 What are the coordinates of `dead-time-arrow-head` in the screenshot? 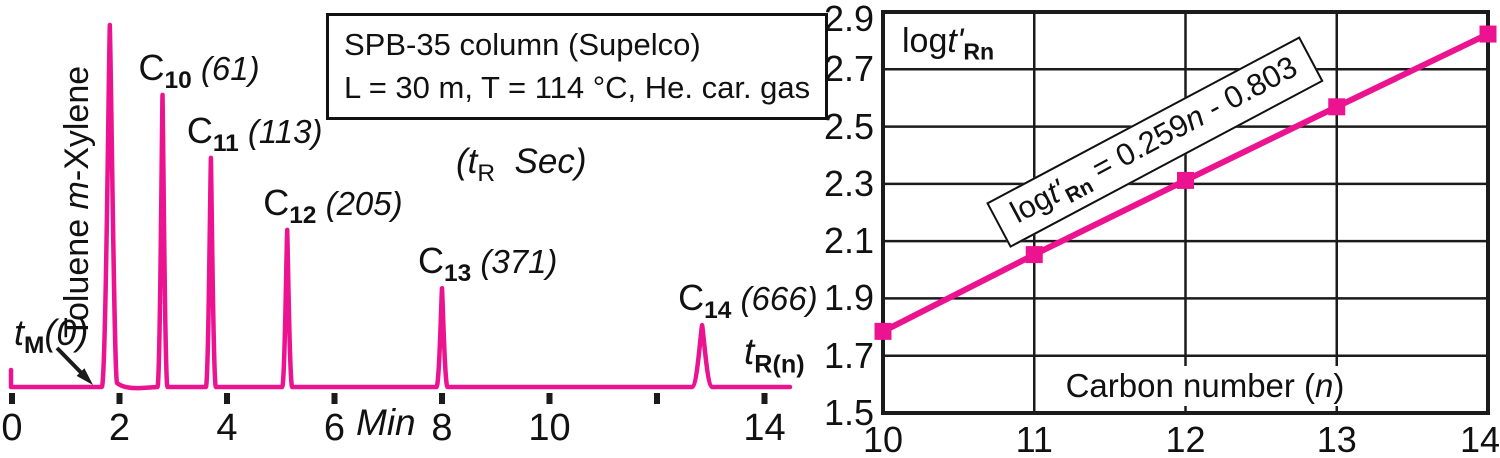 It's located at (84, 376).